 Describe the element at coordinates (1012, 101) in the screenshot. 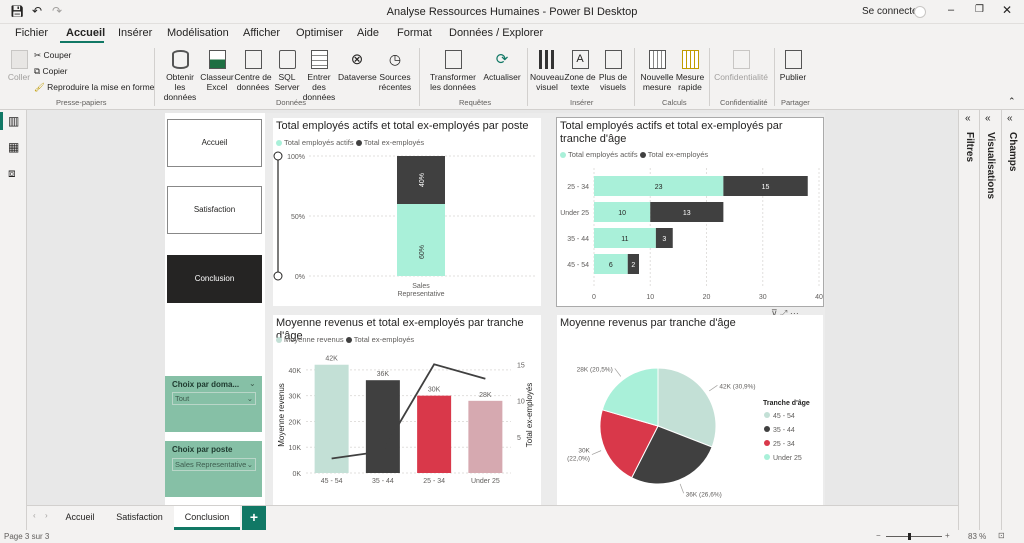

I see `collapse-ribbon-icon: ⌃` at that location.